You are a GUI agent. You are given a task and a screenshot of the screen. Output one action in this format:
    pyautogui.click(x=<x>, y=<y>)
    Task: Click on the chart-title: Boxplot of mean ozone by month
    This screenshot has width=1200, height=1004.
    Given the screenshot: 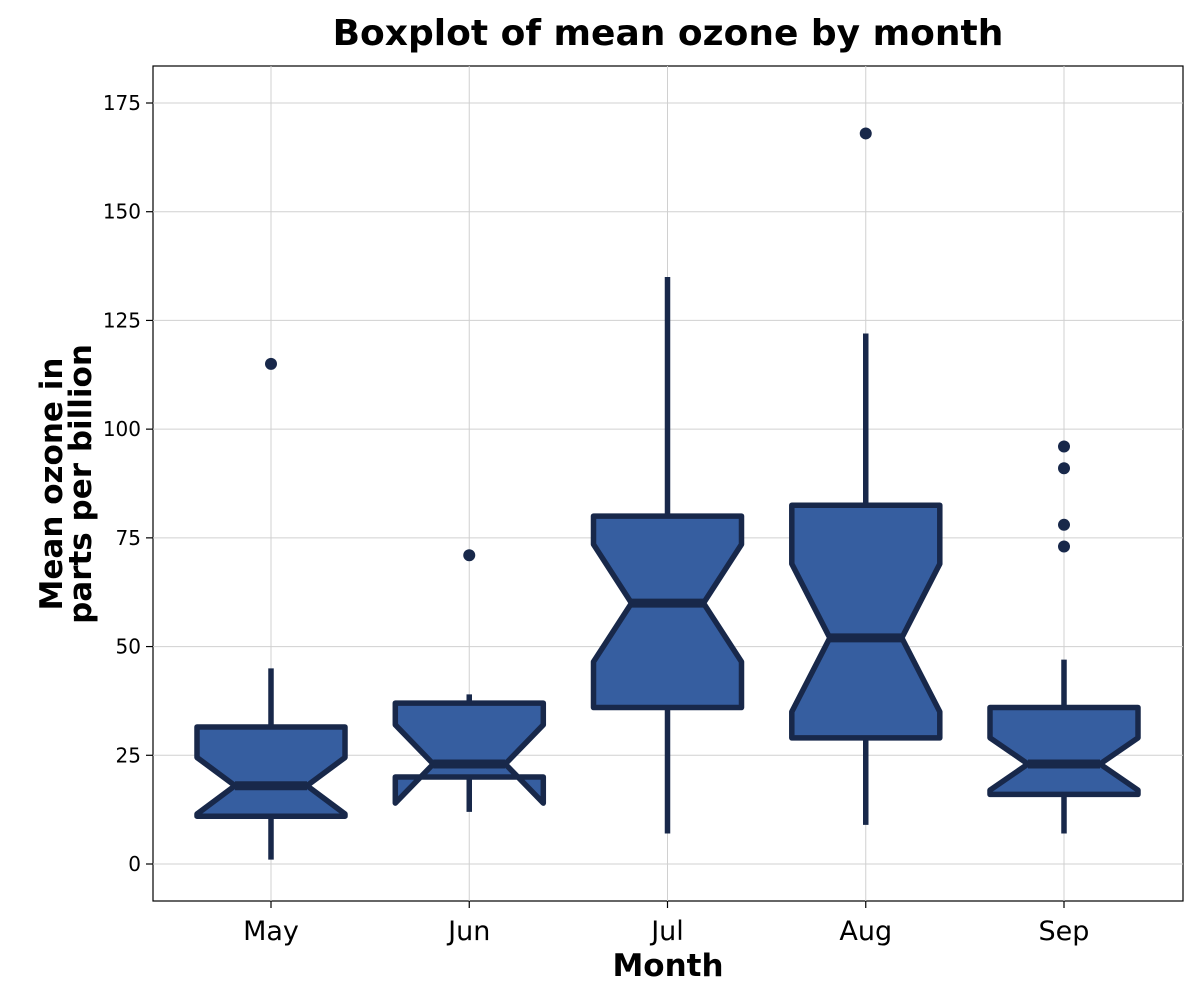 What is the action you would take?
    pyautogui.click(x=668, y=33)
    